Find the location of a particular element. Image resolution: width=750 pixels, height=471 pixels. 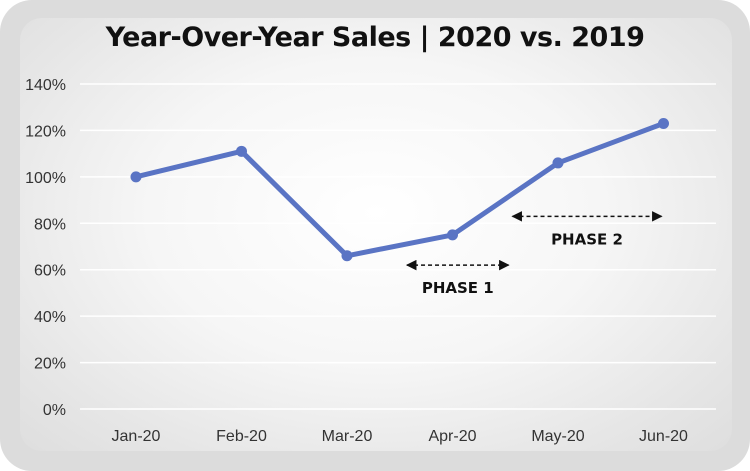

x-tick-label: May-20 is located at coordinates (557, 436).